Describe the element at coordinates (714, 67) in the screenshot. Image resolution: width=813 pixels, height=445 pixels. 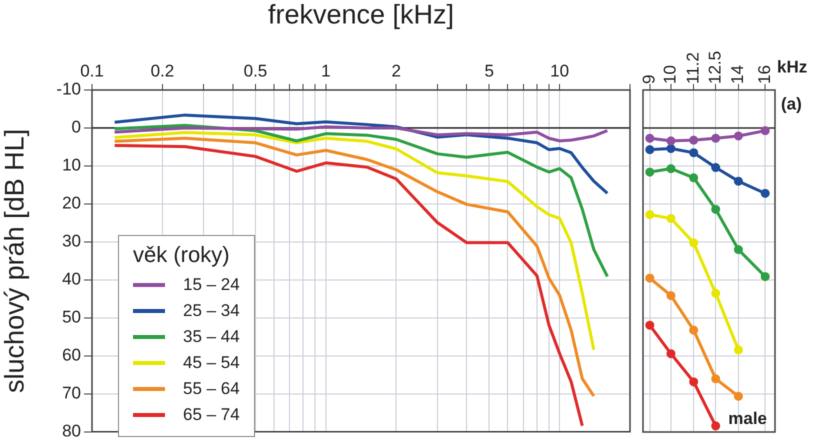
I see `x-tick-label: 12.5` at that location.